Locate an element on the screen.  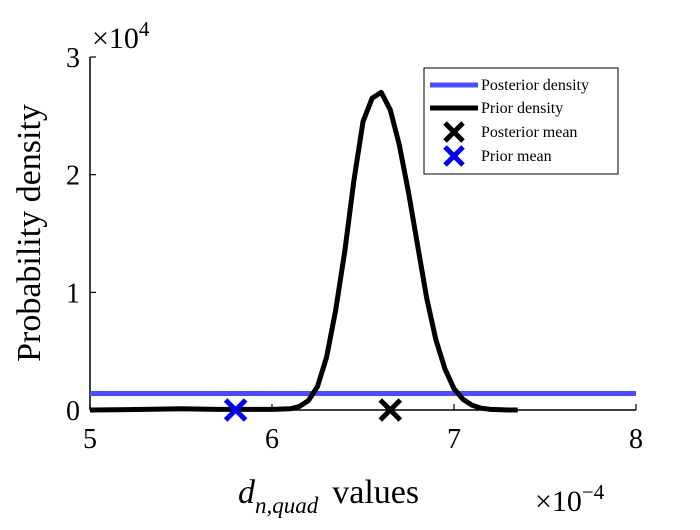
y-tick-label: 3 is located at coordinates (73, 58).